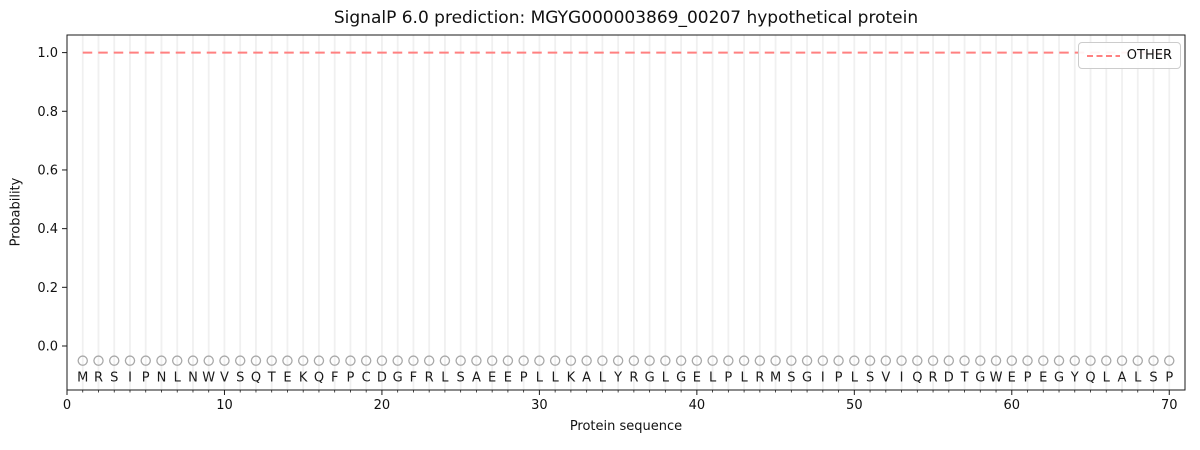 The image size is (1200, 450). What do you see at coordinates (47, 346) in the screenshot?
I see `y-tick-label: 0.0` at bounding box center [47, 346].